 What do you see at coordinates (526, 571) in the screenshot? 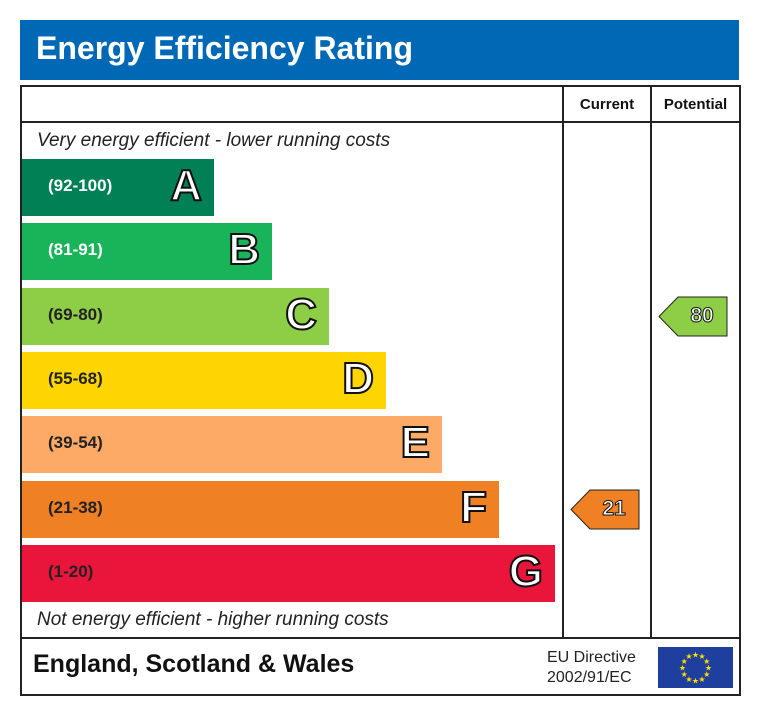
I see `band-letter: G` at bounding box center [526, 571].